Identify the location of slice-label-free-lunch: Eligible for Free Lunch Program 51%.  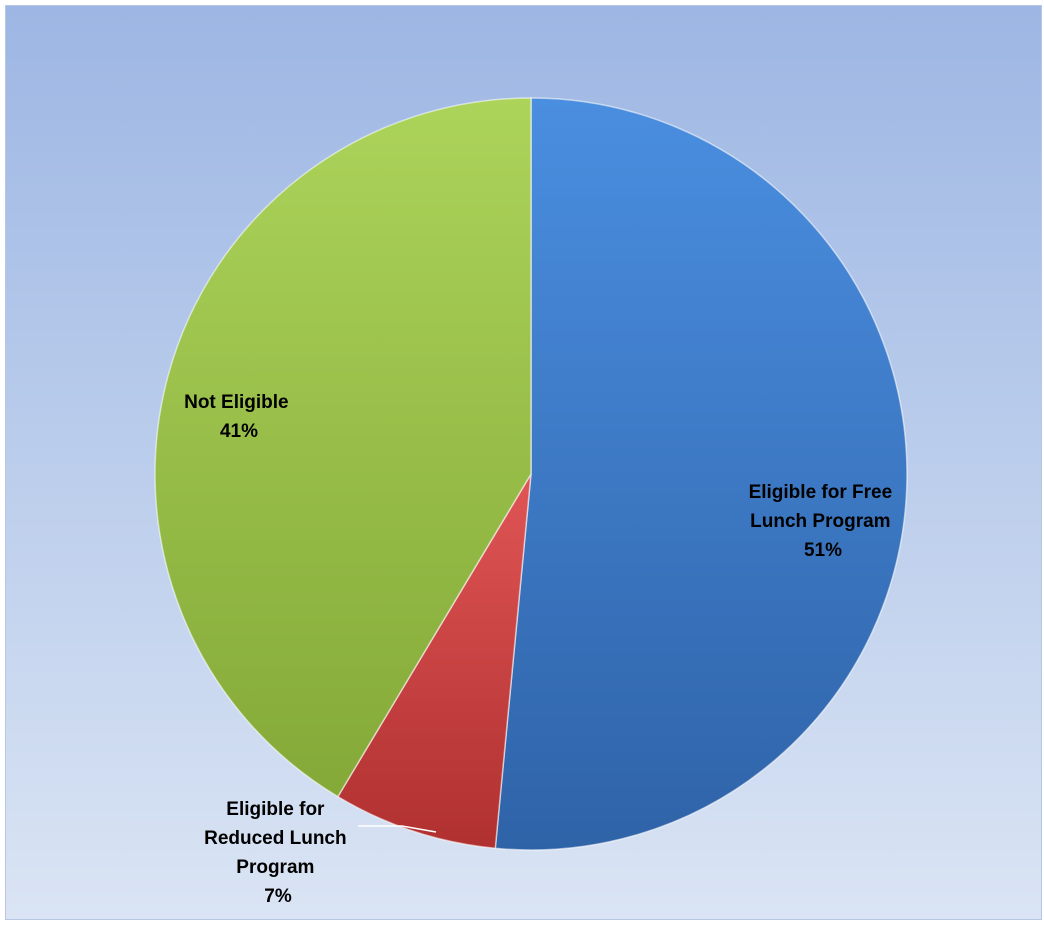
(823, 521).